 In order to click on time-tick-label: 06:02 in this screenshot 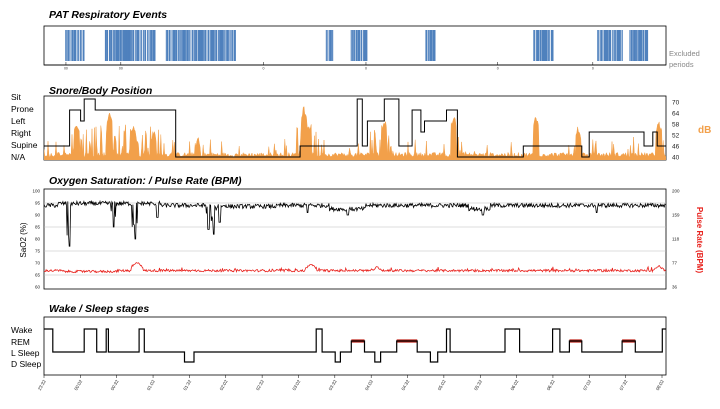, I will do `click(514, 385)`.